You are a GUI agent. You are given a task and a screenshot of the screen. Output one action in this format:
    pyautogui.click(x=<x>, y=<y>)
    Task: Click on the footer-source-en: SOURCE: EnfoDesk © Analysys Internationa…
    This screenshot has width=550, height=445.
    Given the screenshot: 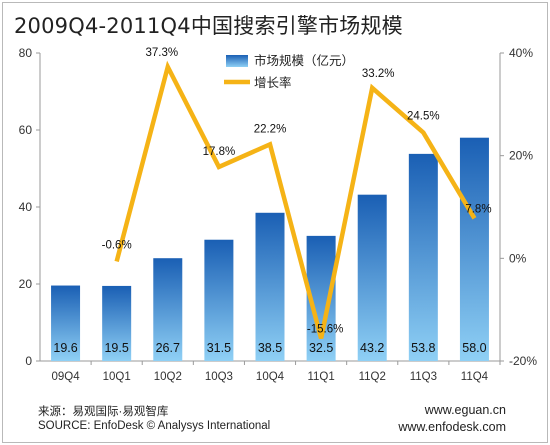 What is the action you would take?
    pyautogui.click(x=154, y=426)
    